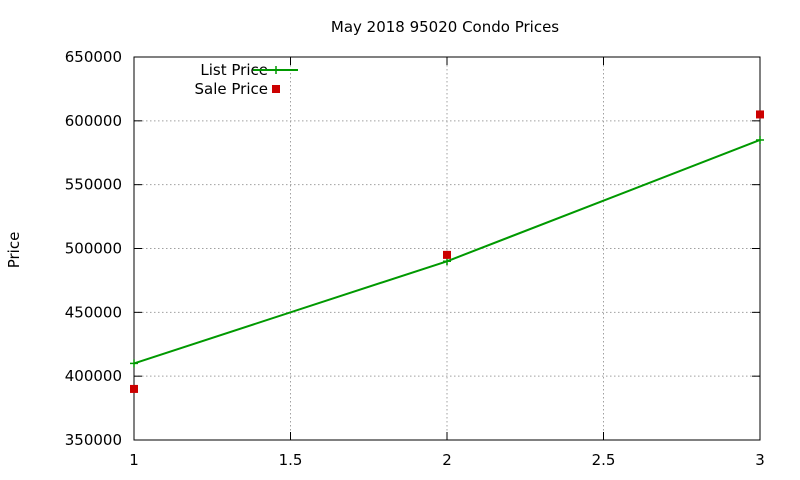 Image resolution: width=800 pixels, height=480 pixels. What do you see at coordinates (14, 250) in the screenshot?
I see `y-axis-label: Price` at bounding box center [14, 250].